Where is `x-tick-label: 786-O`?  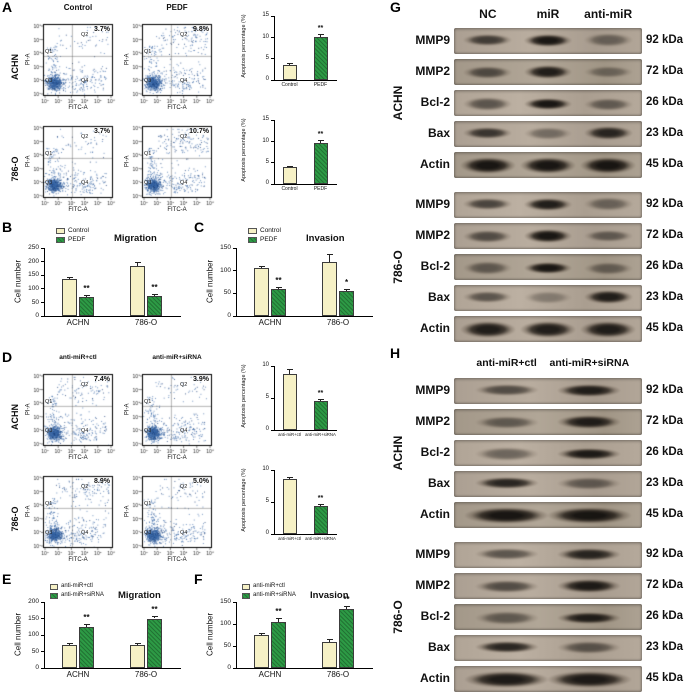 x-tick-label: 786-O is located at coordinates (338, 674).